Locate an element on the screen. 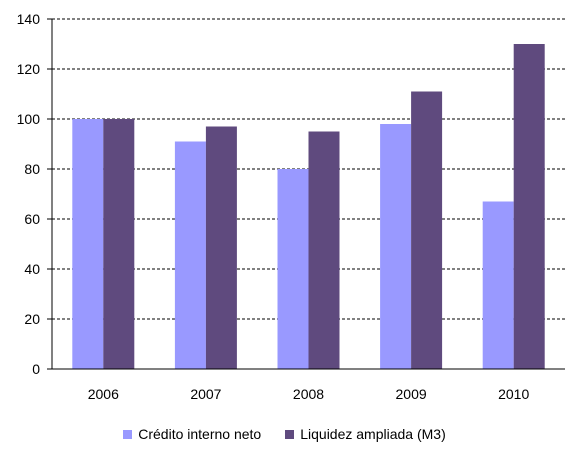 The width and height of the screenshot is (569, 453). y-tick-label: 40 is located at coordinates (32, 269).